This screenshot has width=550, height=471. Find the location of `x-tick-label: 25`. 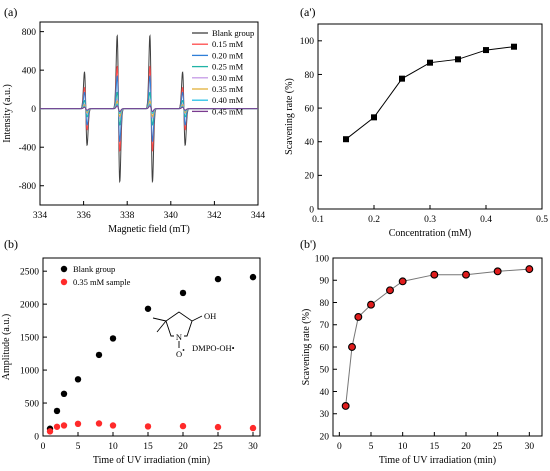

x-tick-label: 25 is located at coordinates (218, 447).